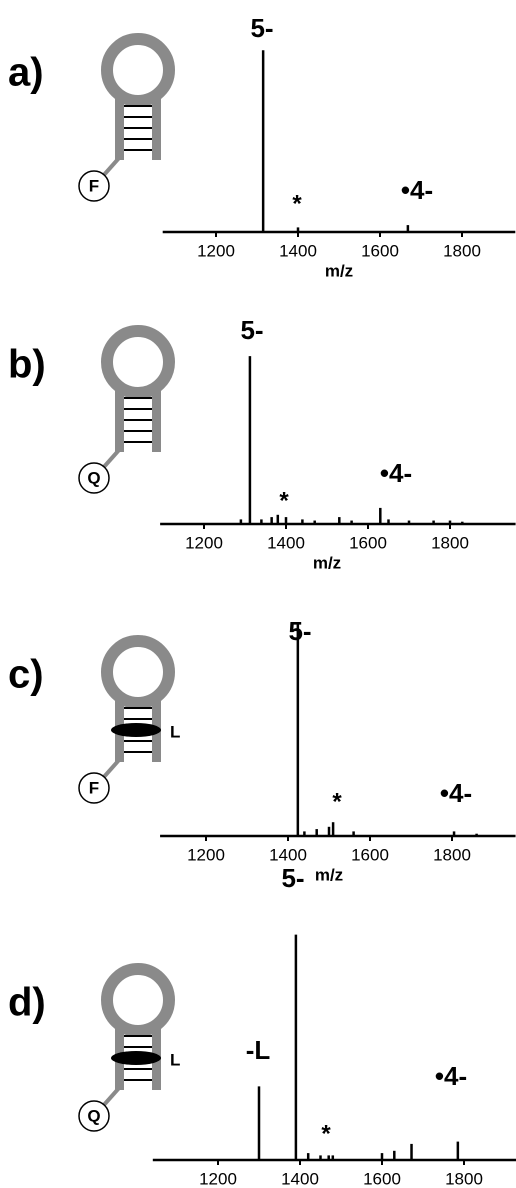 This screenshot has height=1188, width=516. I want to click on panel-label: a), so click(26, 73).